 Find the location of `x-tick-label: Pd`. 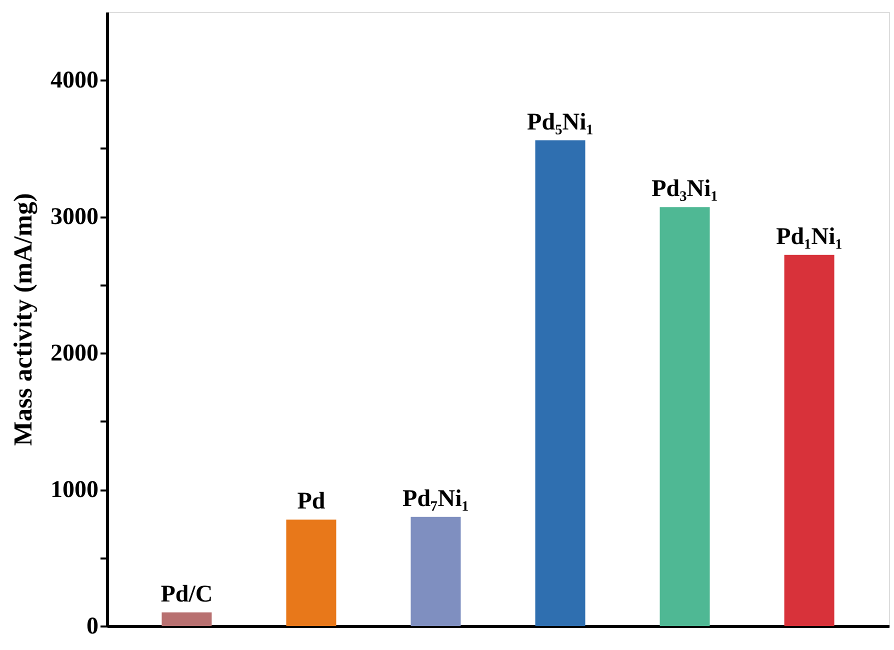

x-tick-label: Pd is located at coordinates (311, 501).